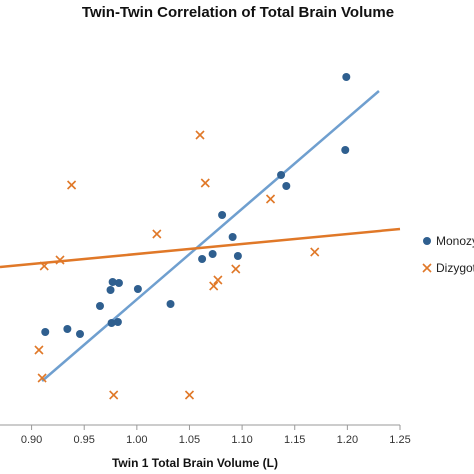  Describe the element at coordinates (136, 440) in the screenshot. I see `x-tick-label: 1.00` at that location.